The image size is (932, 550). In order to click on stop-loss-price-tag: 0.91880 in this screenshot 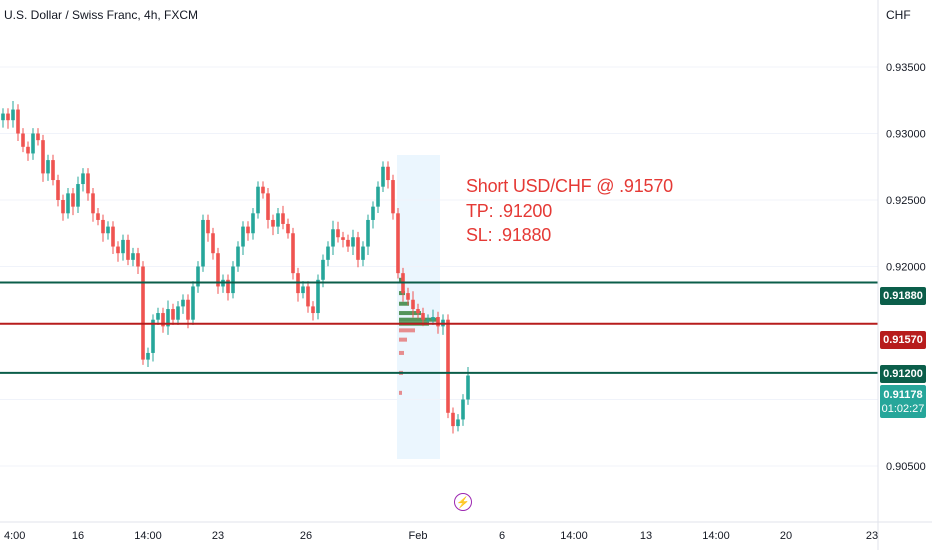, I will do `click(903, 296)`.